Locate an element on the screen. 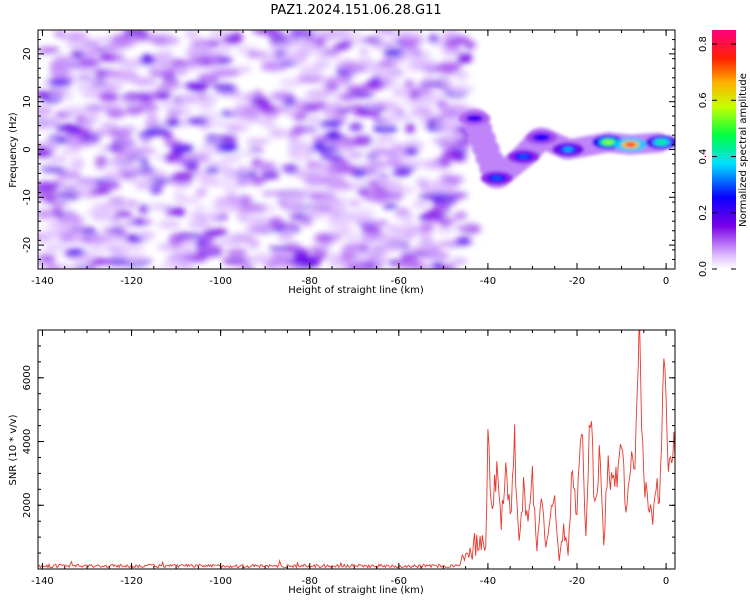 The width and height of the screenshot is (750, 600). x-tick-label: 0 is located at coordinates (666, 581).